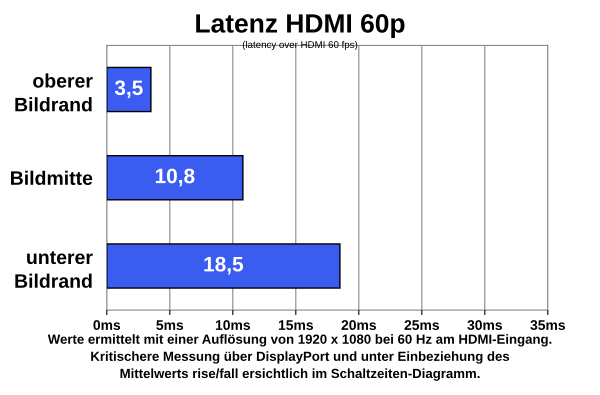 This screenshot has width=600, height=395. Describe the element at coordinates (106, 325) in the screenshot. I see `x-tick-label: 0ms` at that location.